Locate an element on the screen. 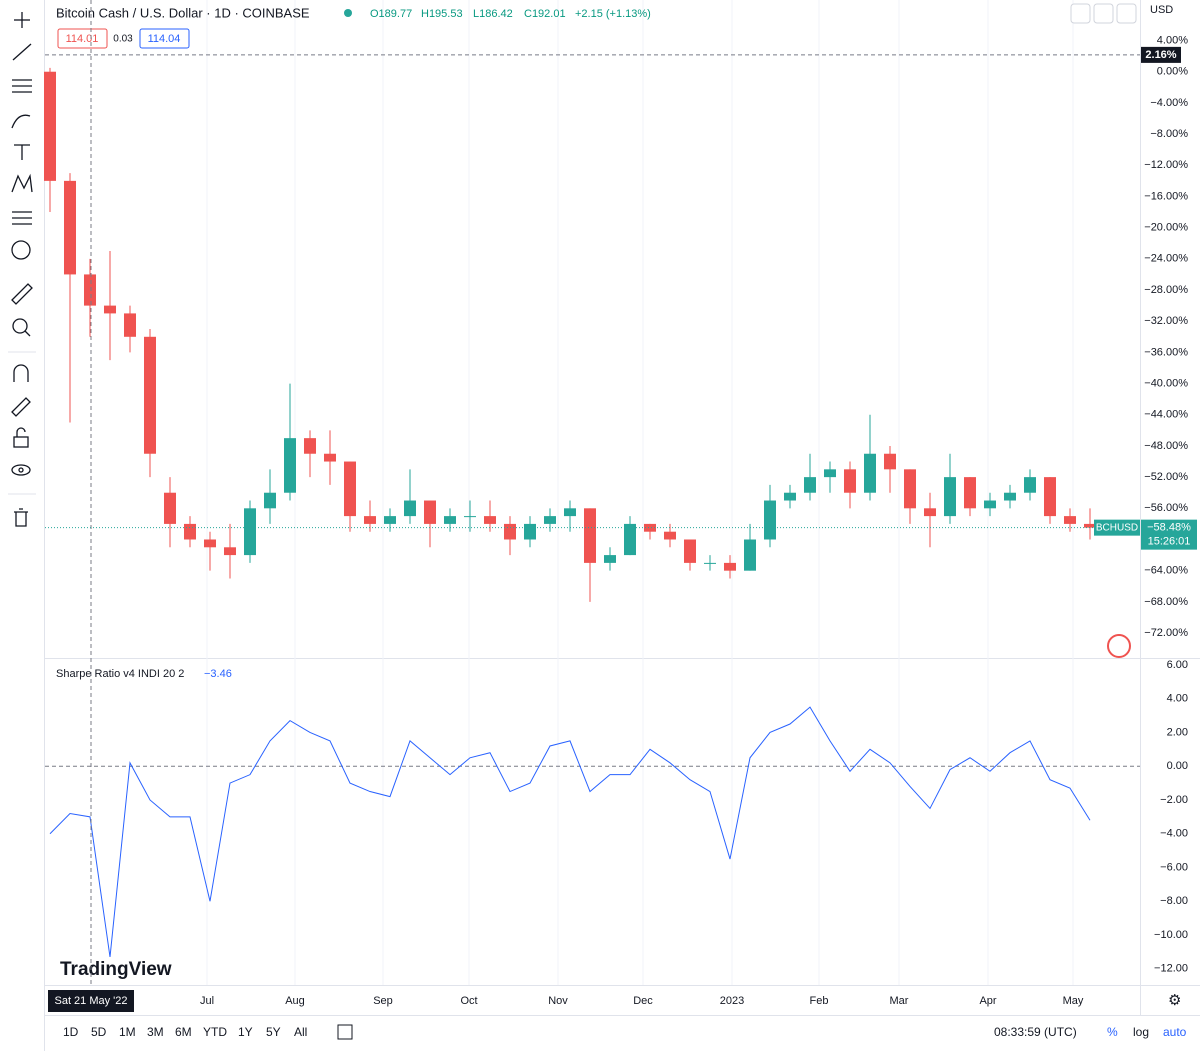 The width and height of the screenshot is (1200, 1051). crosshair-value: 2.16% is located at coordinates (1160, 55).